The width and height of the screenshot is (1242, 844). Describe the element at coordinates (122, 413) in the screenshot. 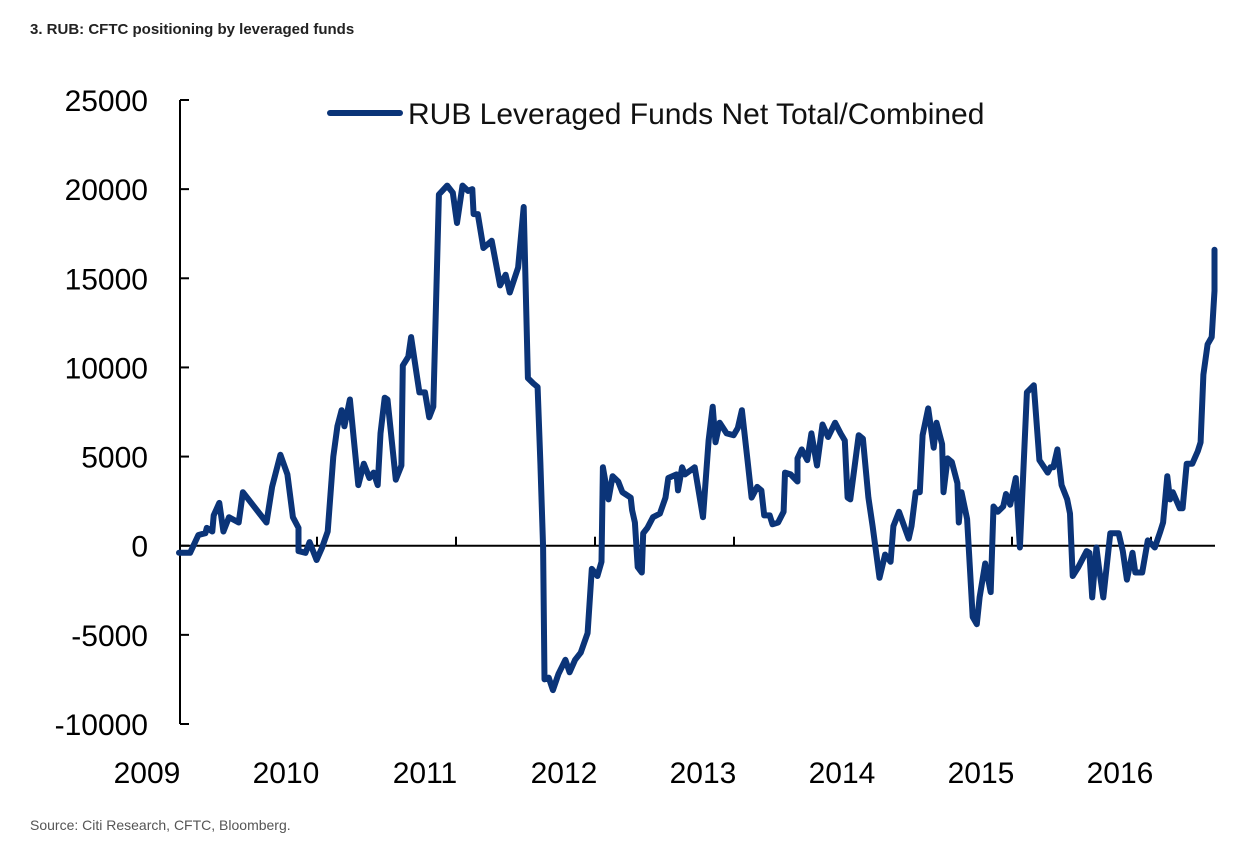

I see `y-axis-ticks: 25000 20000 15000 10000 5000 0 -5000 -10000` at that location.